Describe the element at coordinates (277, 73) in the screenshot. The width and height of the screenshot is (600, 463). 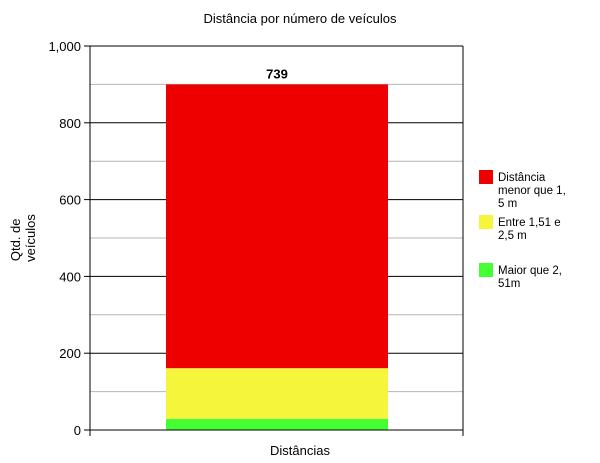
I see `data-label-2: 739` at that location.